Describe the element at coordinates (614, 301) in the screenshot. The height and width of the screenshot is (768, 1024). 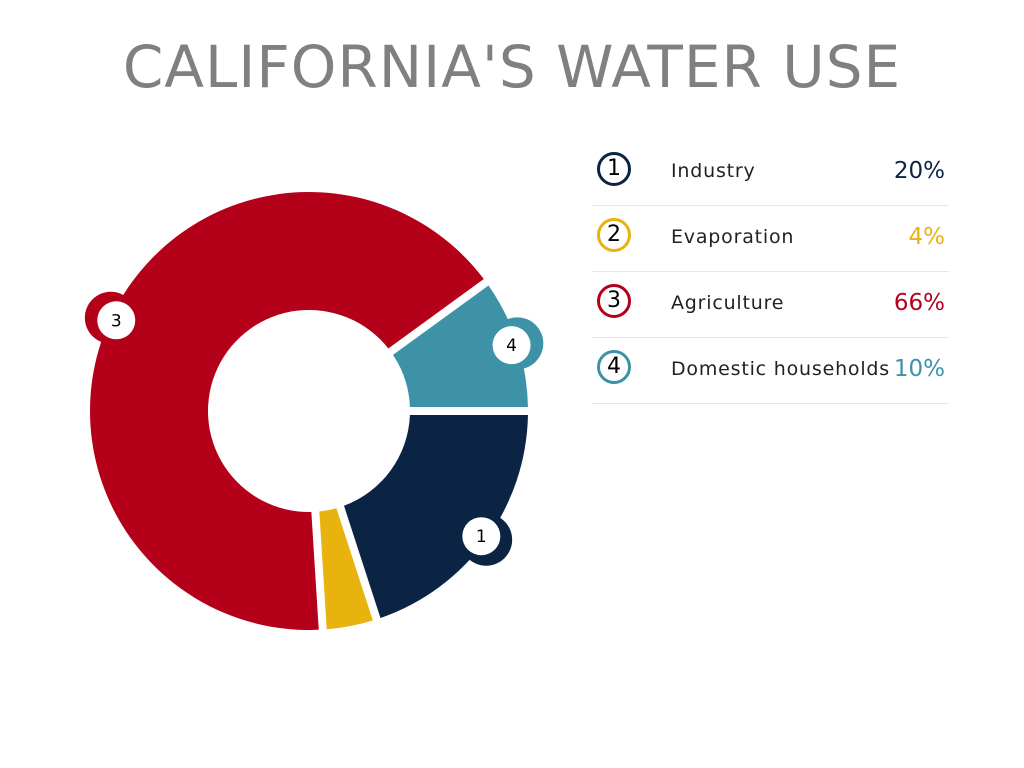
I see `legend-badge-icon: 3` at that location.